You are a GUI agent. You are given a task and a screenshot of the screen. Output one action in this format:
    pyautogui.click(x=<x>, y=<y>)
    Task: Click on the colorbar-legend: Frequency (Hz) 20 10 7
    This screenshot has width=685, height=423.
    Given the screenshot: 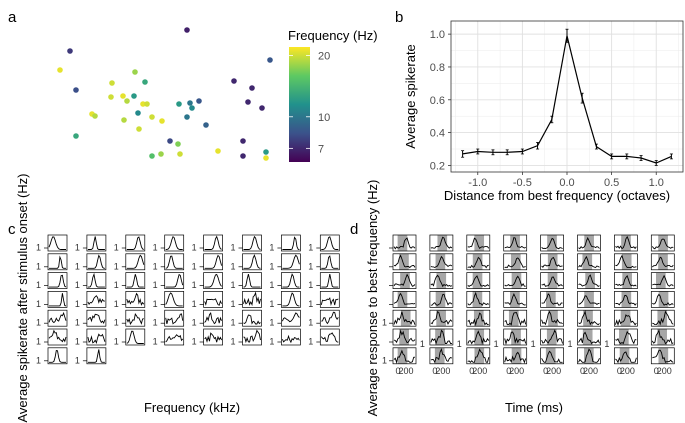 What is the action you would take?
    pyautogui.click(x=333, y=95)
    